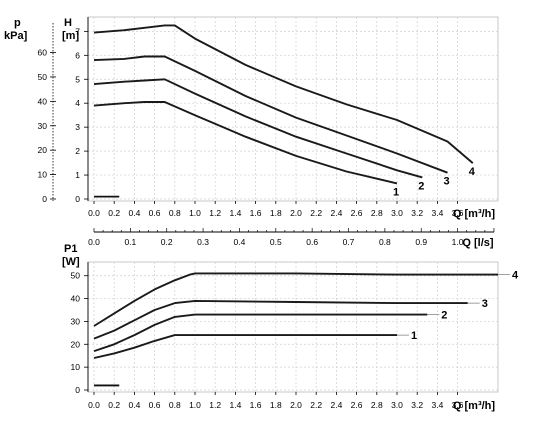 This screenshot has height=438, width=533. What do you see at coordinates (114, 405) in the screenshot?
I see `bottom-x-tick-label: 0.2` at bounding box center [114, 405].